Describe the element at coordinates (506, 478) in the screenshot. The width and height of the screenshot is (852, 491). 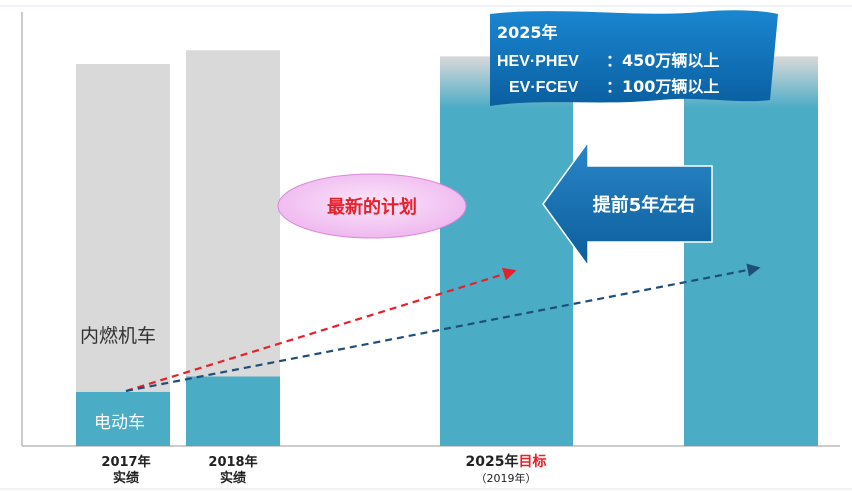
I see `category-label-3-sub: （2019年）` at that location.